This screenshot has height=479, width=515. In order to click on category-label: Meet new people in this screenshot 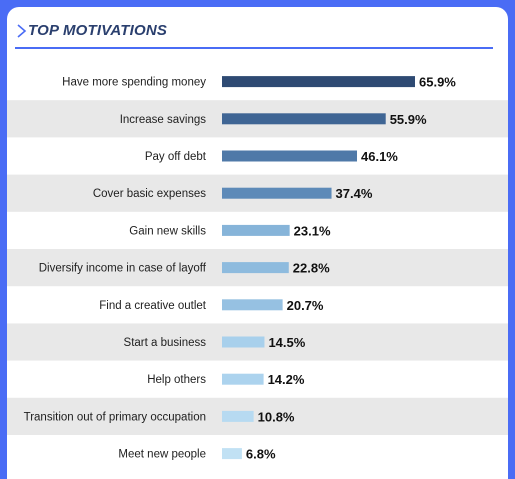, I will do `click(162, 455)`.